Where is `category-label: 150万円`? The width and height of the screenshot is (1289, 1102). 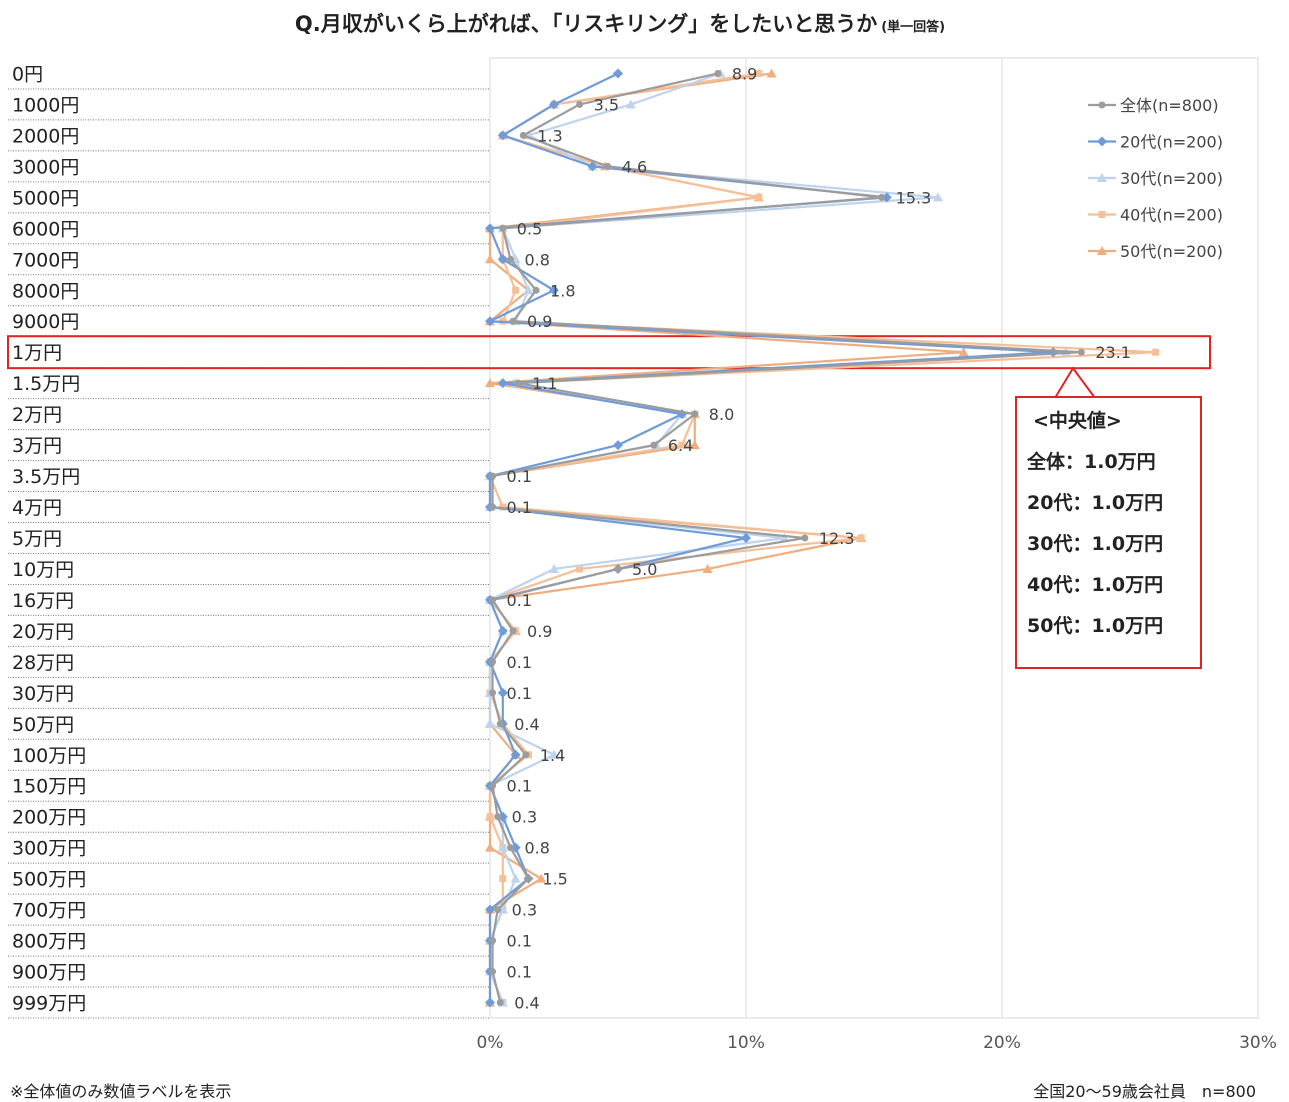 category-label: 150万円 is located at coordinates (49, 787).